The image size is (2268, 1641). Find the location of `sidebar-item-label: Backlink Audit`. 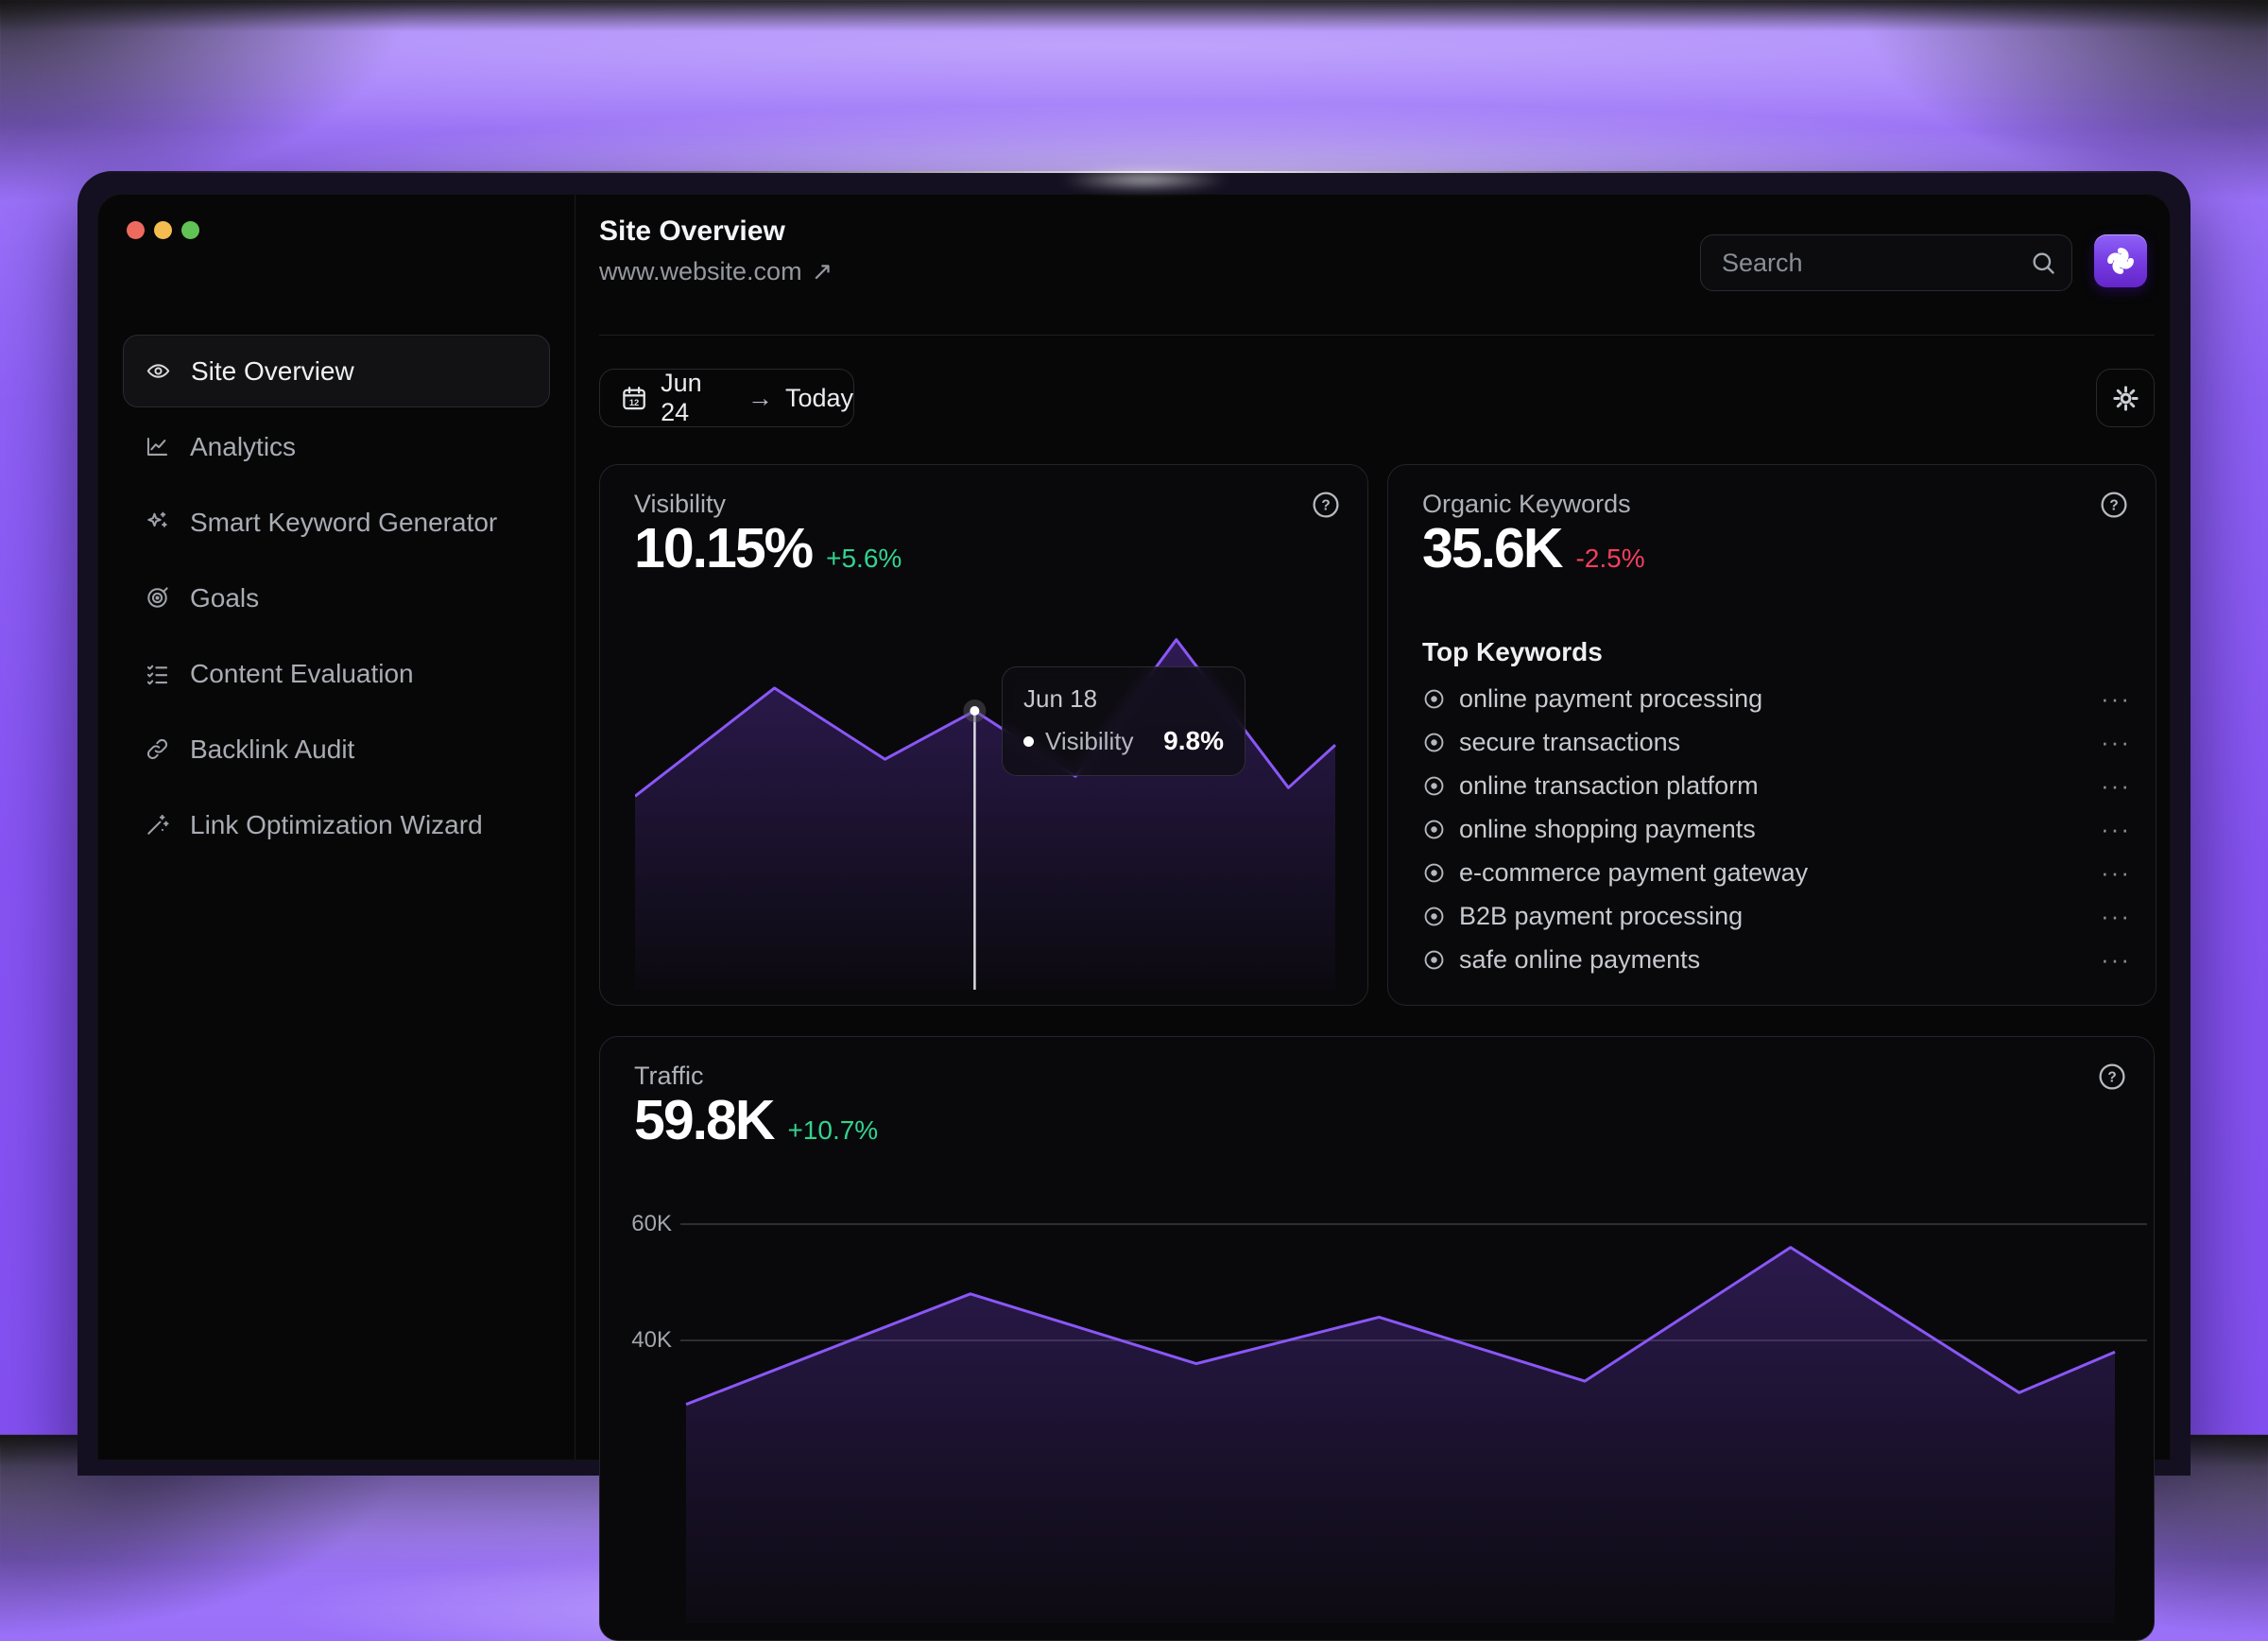

sidebar-item-label: Backlink Audit is located at coordinates (272, 749).